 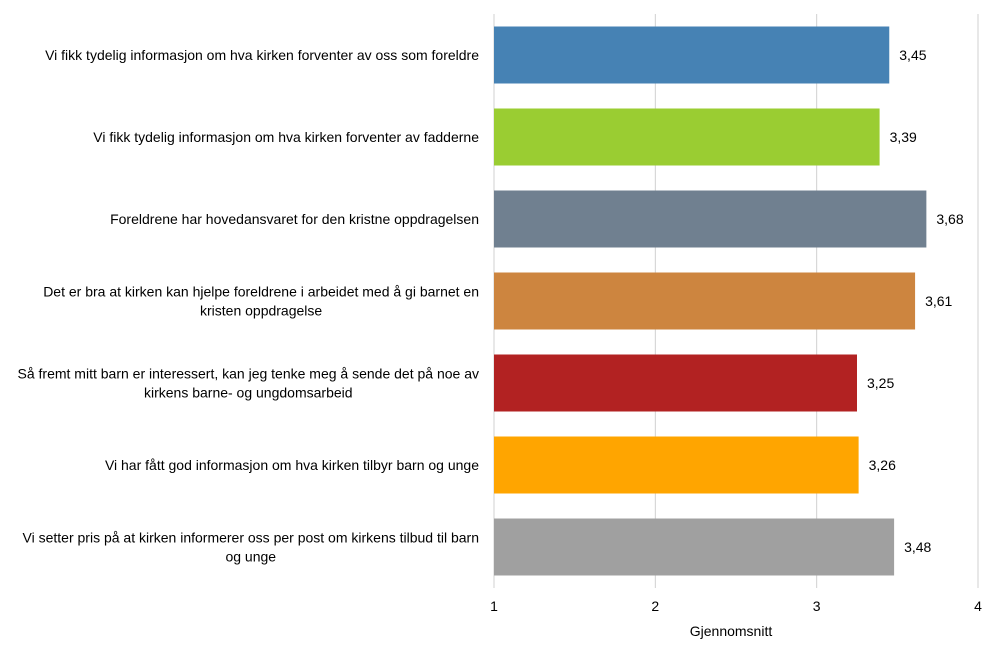 I want to click on data-labels: 3,45 3,39 3,68 3,61 3,25 3,26 3,48, so click(x=915, y=301).